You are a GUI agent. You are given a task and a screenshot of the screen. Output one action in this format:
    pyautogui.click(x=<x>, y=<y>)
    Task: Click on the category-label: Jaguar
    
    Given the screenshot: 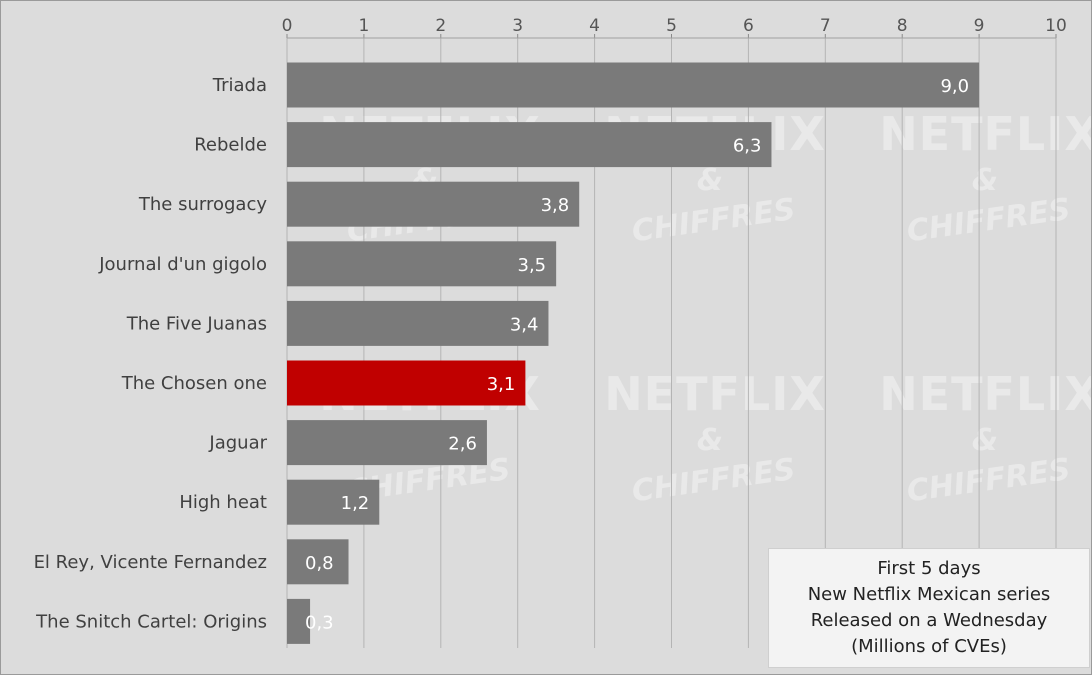 What is the action you would take?
    pyautogui.click(x=237, y=443)
    